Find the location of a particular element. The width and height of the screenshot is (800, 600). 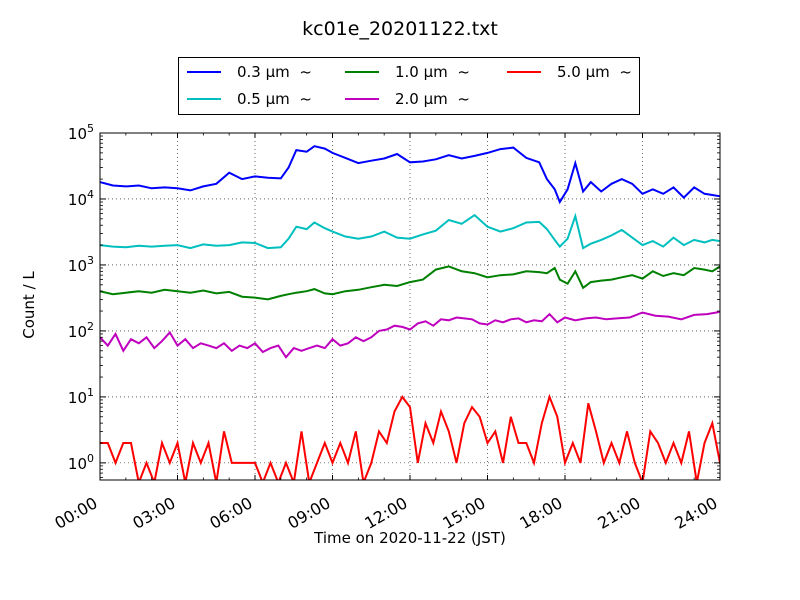

y-tick-label: 10⁴ is located at coordinates (81, 198).